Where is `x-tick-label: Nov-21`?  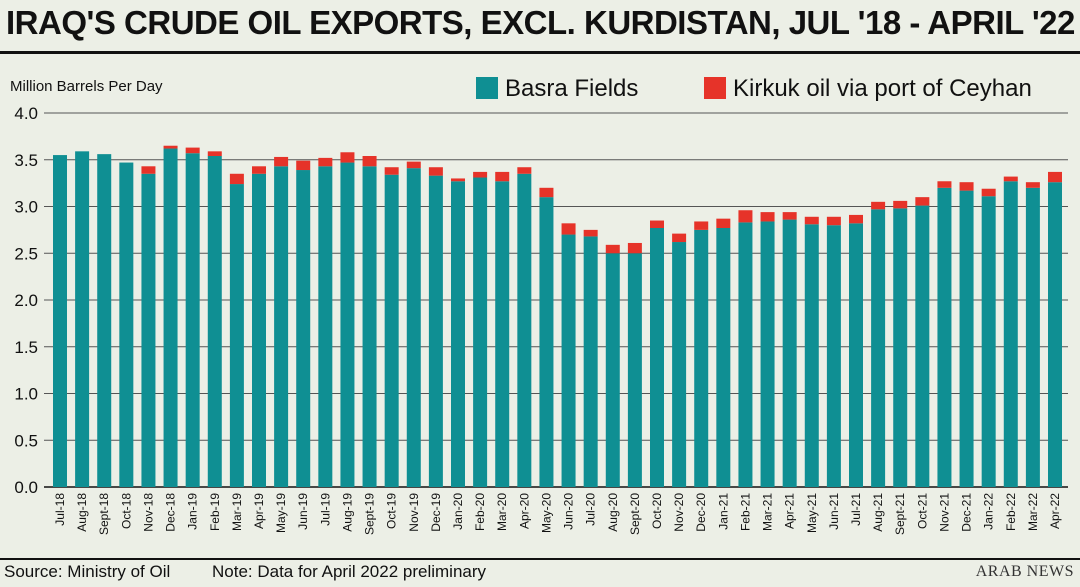 x-tick-label: Nov-21 is located at coordinates (944, 512).